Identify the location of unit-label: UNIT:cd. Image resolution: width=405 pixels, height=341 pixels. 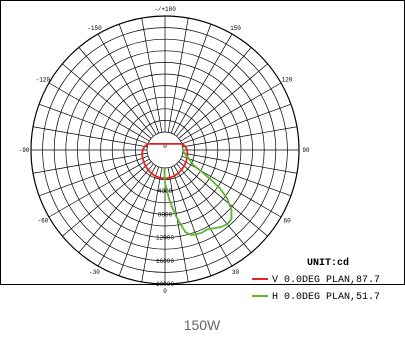
(328, 263).